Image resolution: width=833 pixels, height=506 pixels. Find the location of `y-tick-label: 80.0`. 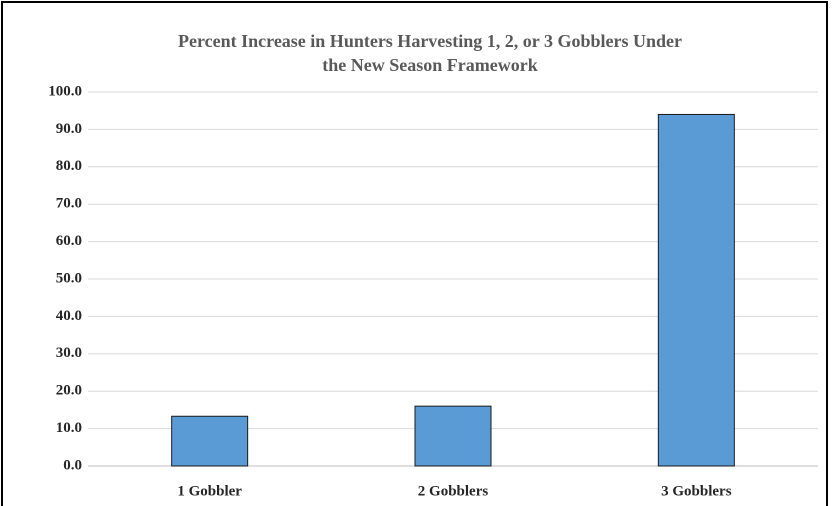

y-tick-label: 80.0 is located at coordinates (69, 166).